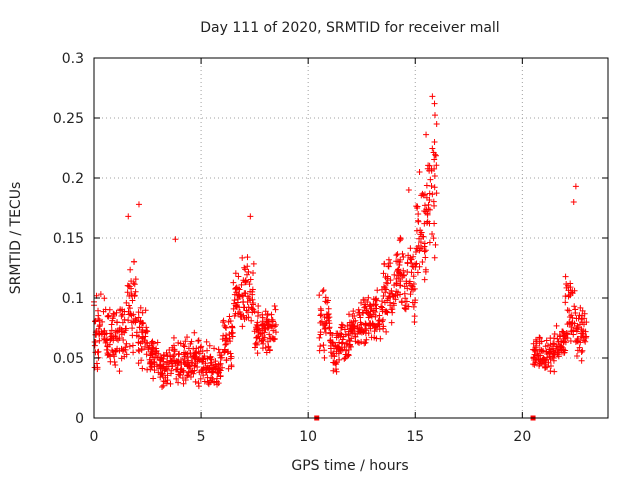 The image size is (640, 480). Describe the element at coordinates (73, 299) in the screenshot. I see `y-tick-label: 0.1` at that location.